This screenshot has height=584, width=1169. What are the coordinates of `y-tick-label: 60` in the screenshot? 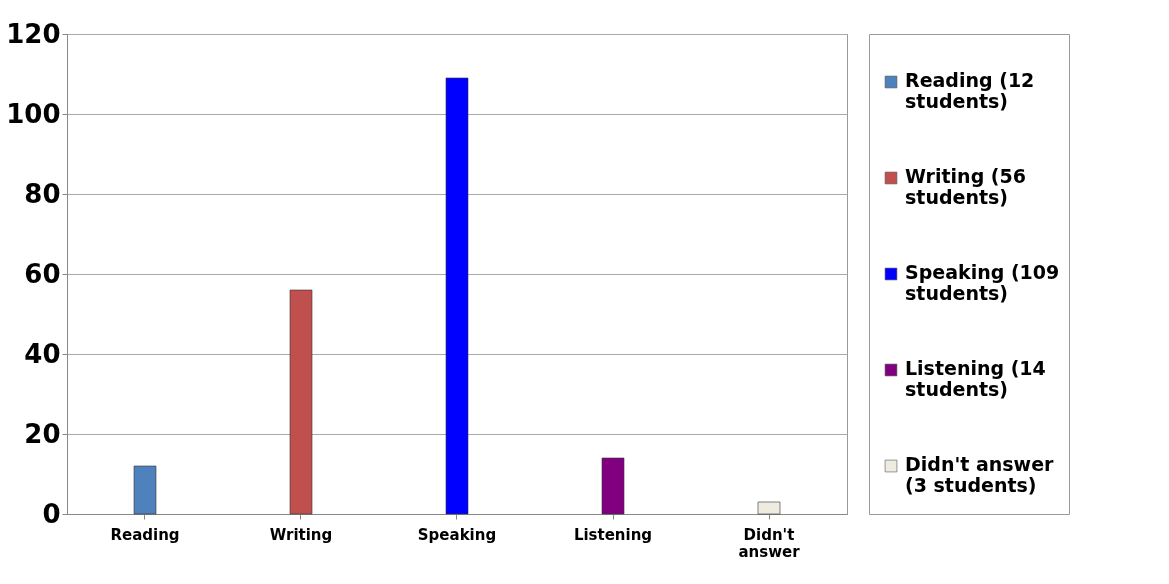 It's located at (42, 273).